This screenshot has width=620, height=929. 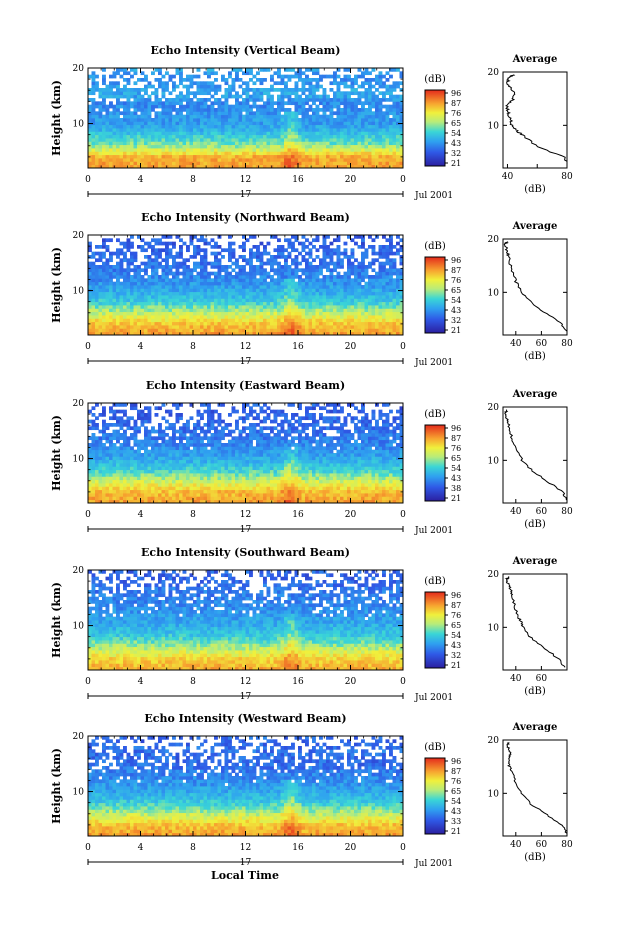 What do you see at coordinates (245, 385) in the screenshot?
I see `panel-title: Echo Intensity (Eastward Beam)` at bounding box center [245, 385].